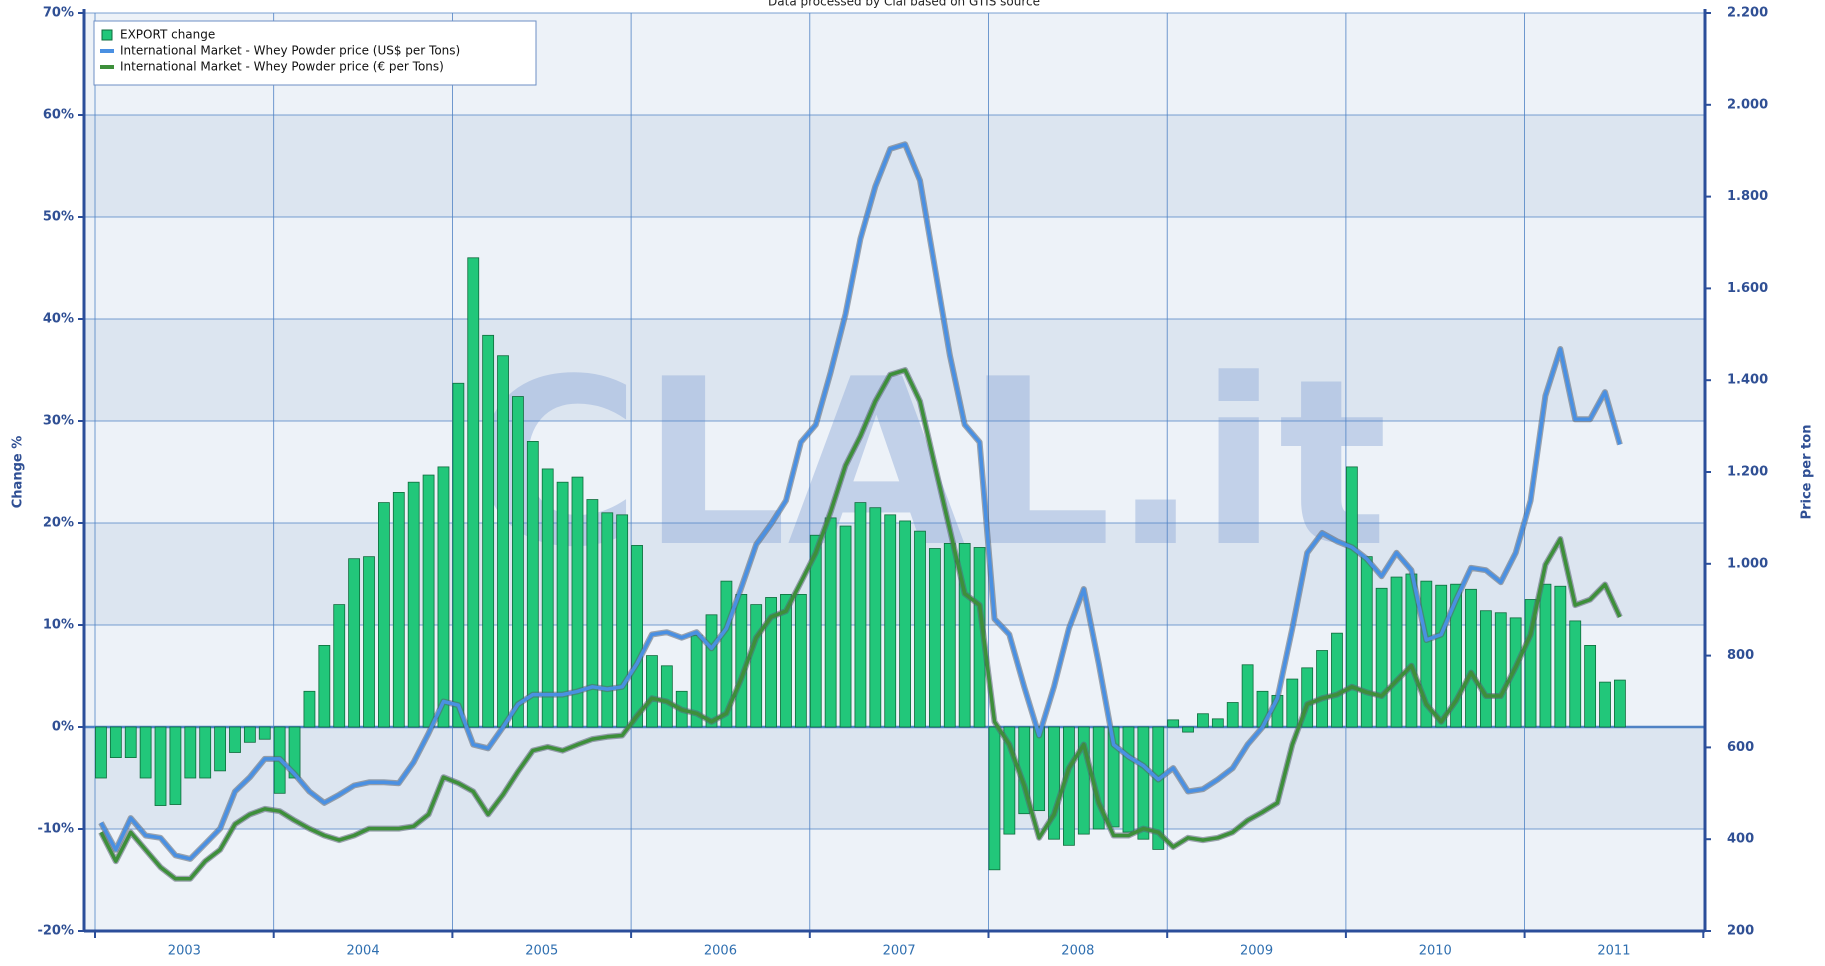 The height and width of the screenshot is (966, 1825). What do you see at coordinates (55, 829) in the screenshot?
I see `y-tick-label: -10%` at bounding box center [55, 829].